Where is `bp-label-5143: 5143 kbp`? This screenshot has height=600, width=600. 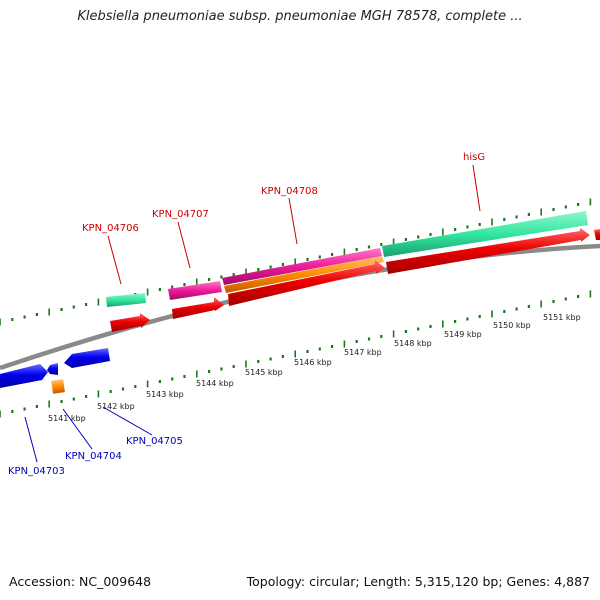
bp-label-5143: 5143 kbp is located at coordinates (165, 394).